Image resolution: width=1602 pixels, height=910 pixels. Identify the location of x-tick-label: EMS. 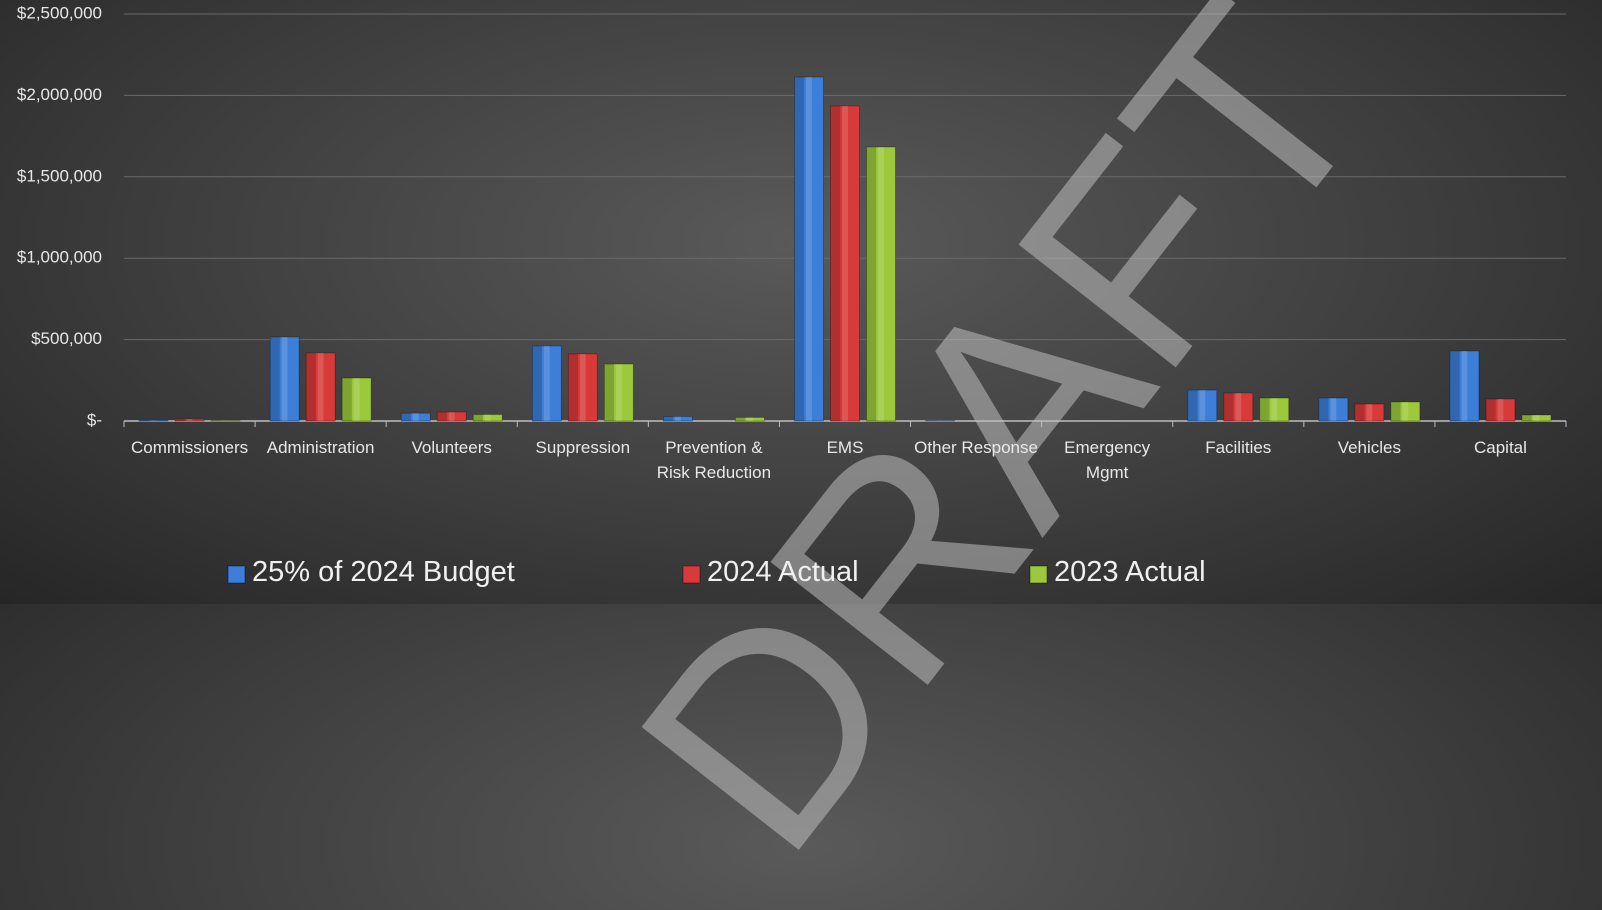
(844, 447).